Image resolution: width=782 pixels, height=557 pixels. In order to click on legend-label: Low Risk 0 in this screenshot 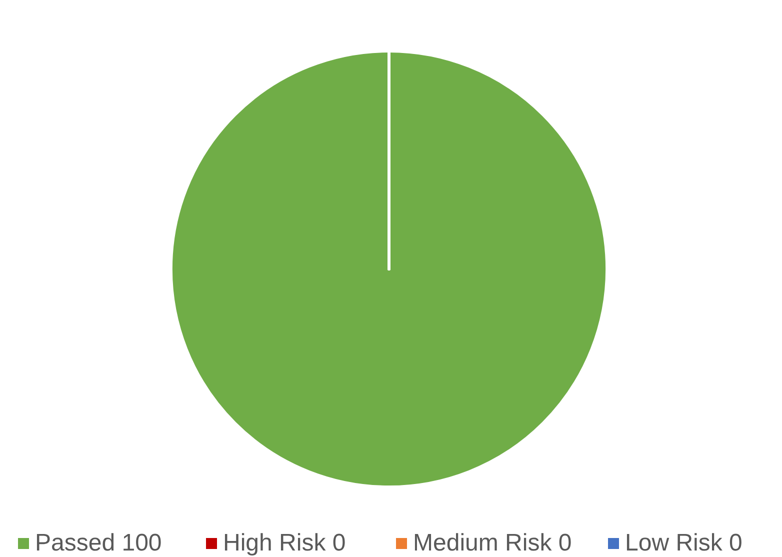, I will do `click(683, 542)`.